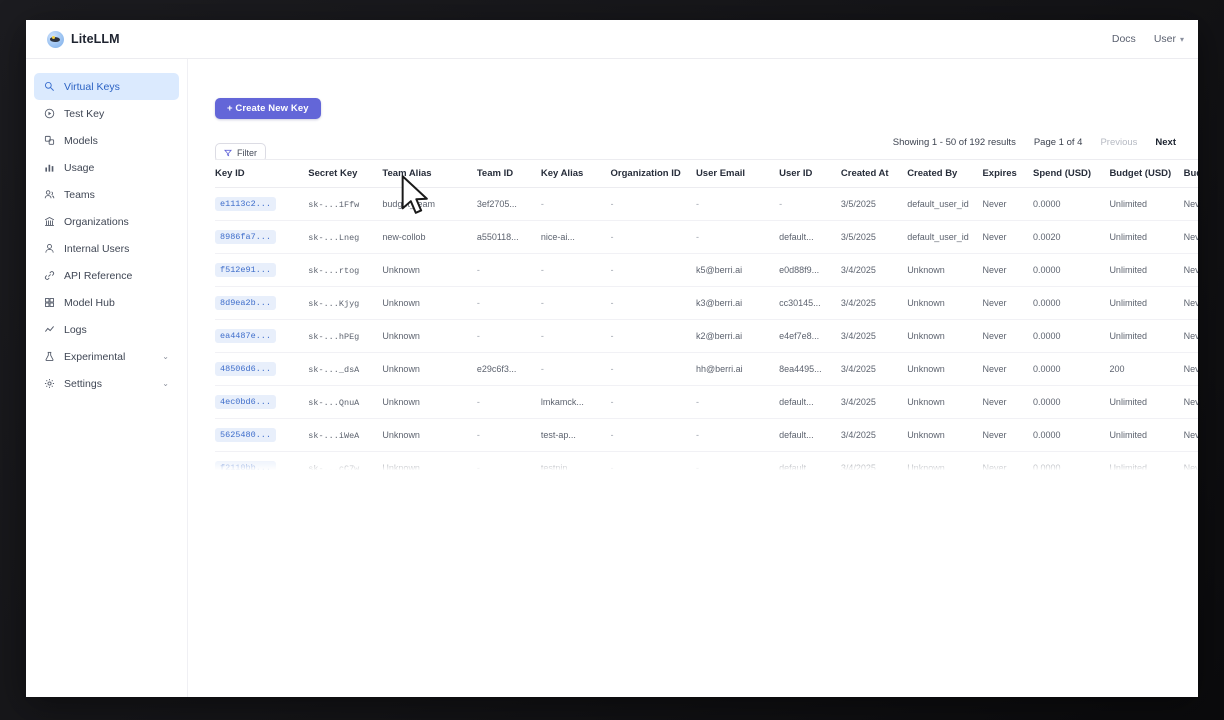 The image size is (1224, 720). Describe the element at coordinates (1071, 174) in the screenshot. I see `column-header-spend: Spend (USD)` at that location.